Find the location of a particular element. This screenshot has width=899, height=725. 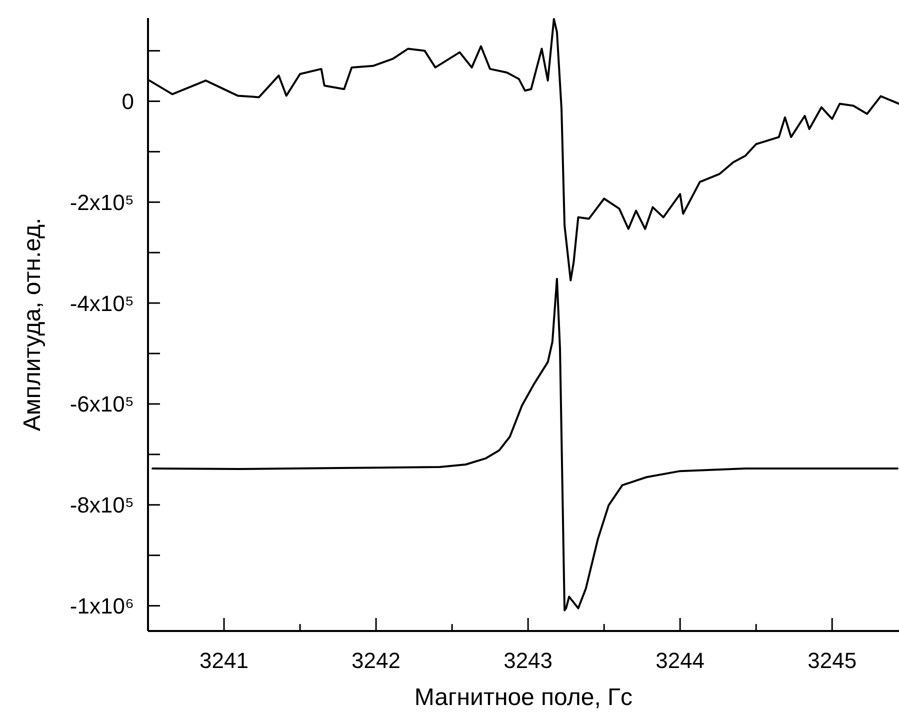

y-tick-label: -6x10⁵ is located at coordinates (102, 404).